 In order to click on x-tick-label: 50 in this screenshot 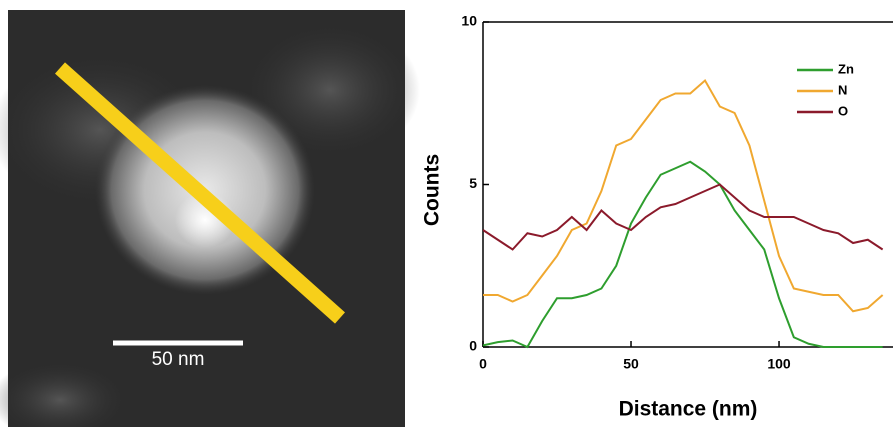, I will do `click(631, 364)`.